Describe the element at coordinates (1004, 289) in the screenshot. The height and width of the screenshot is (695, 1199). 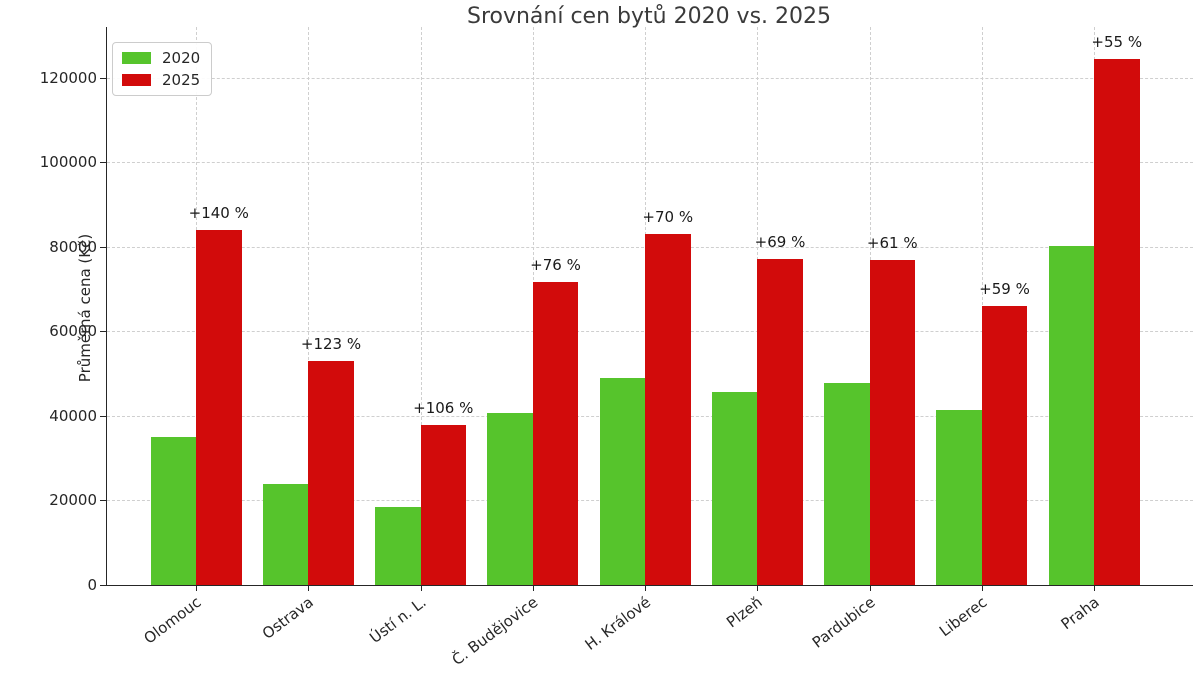
I see `percent-label: +59 %` at that location.